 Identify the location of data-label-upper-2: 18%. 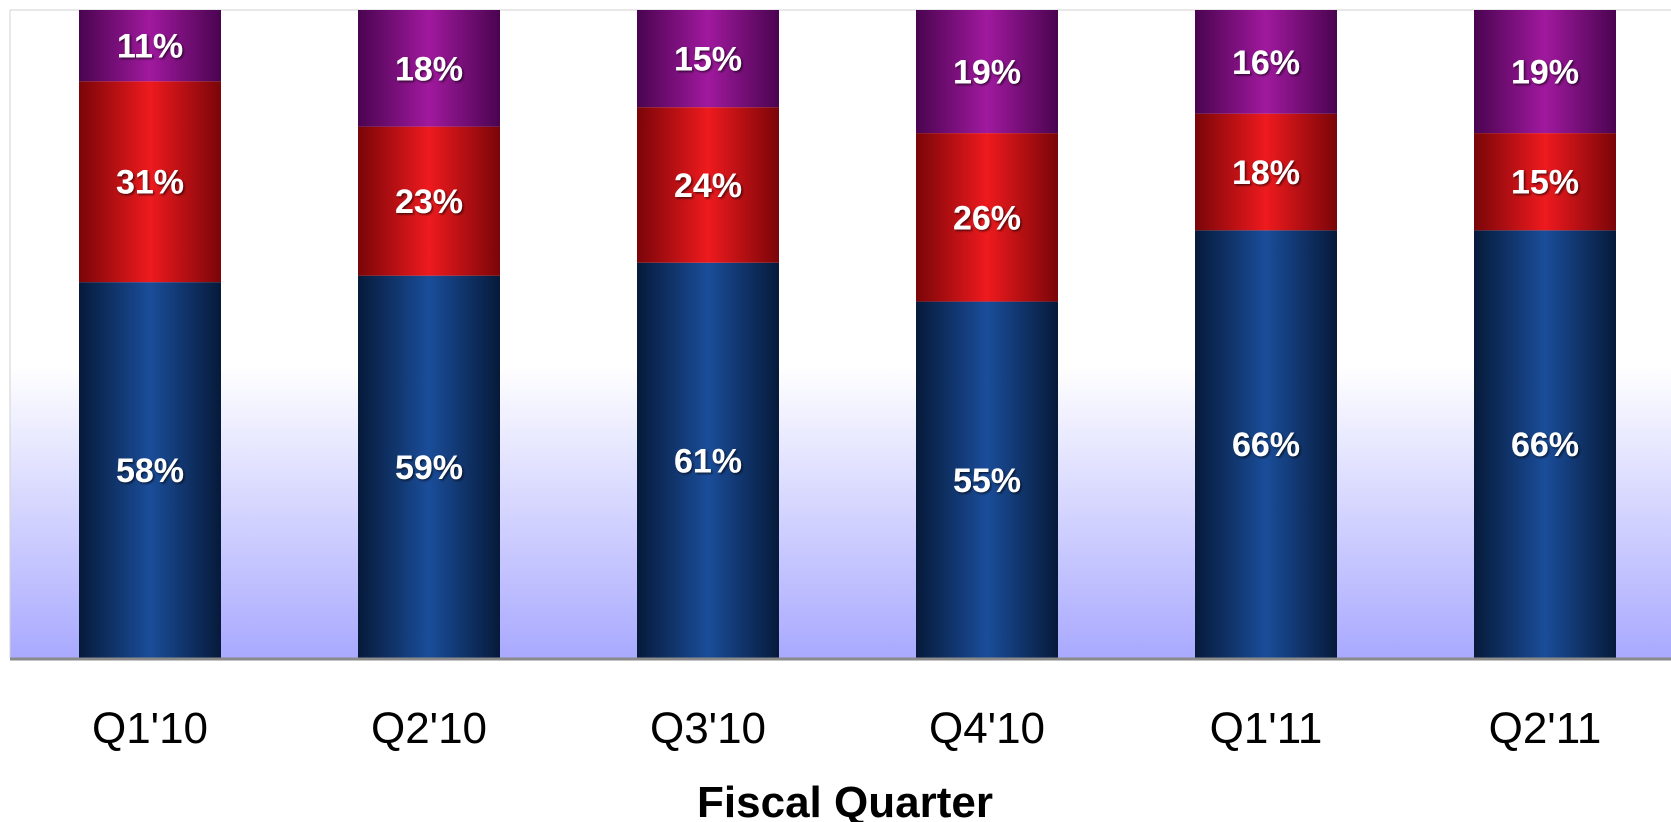
(429, 69).